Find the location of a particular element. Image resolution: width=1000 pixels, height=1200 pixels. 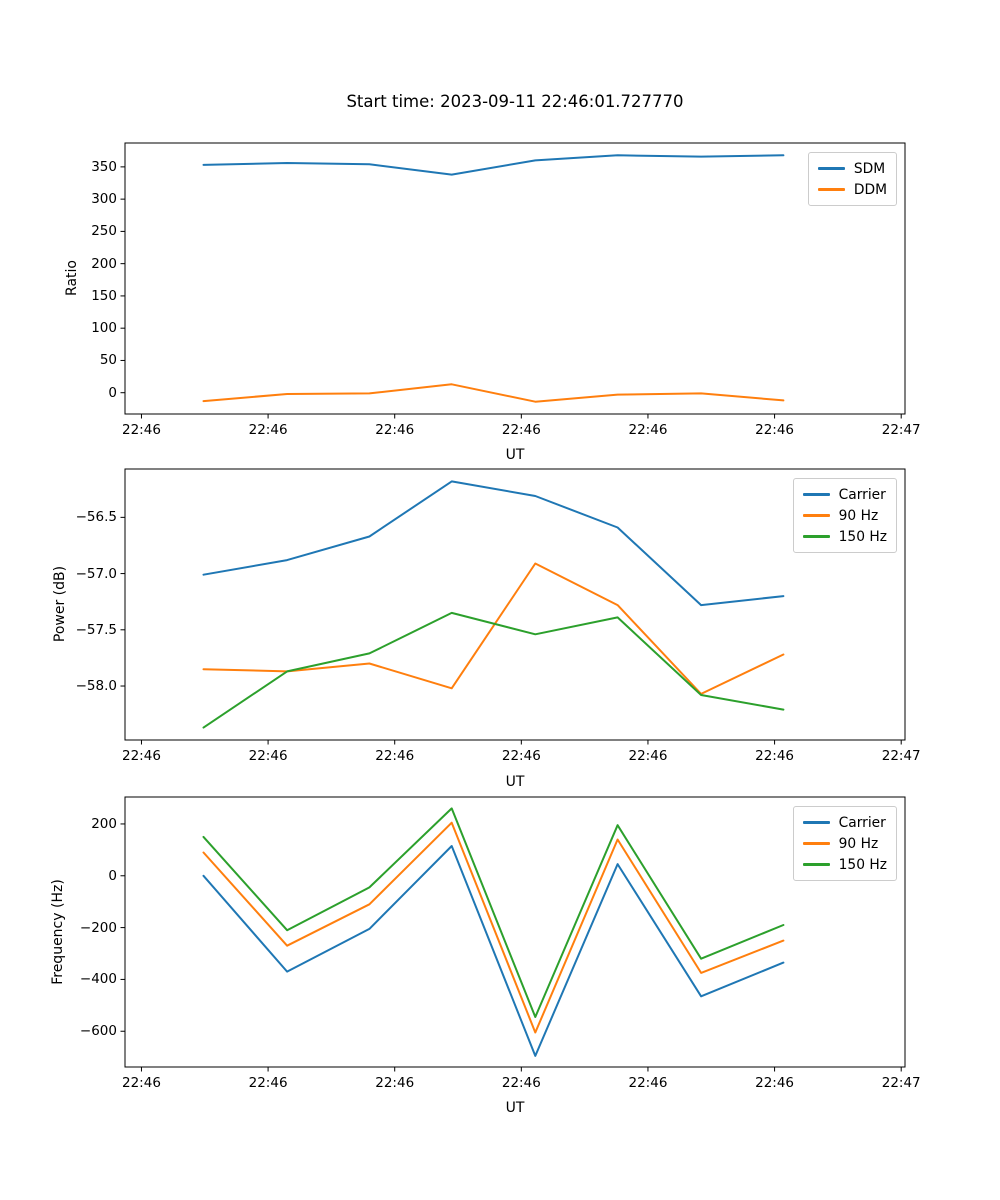

legend-item-sdm: SDM is located at coordinates (852, 168).